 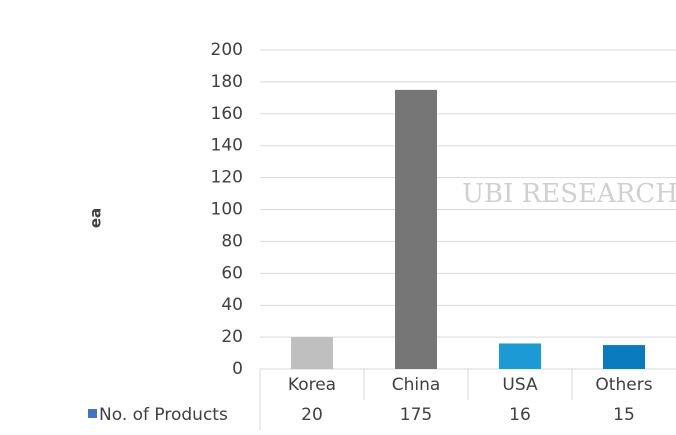 What do you see at coordinates (416, 415) in the screenshot?
I see `table-value: 175` at bounding box center [416, 415].